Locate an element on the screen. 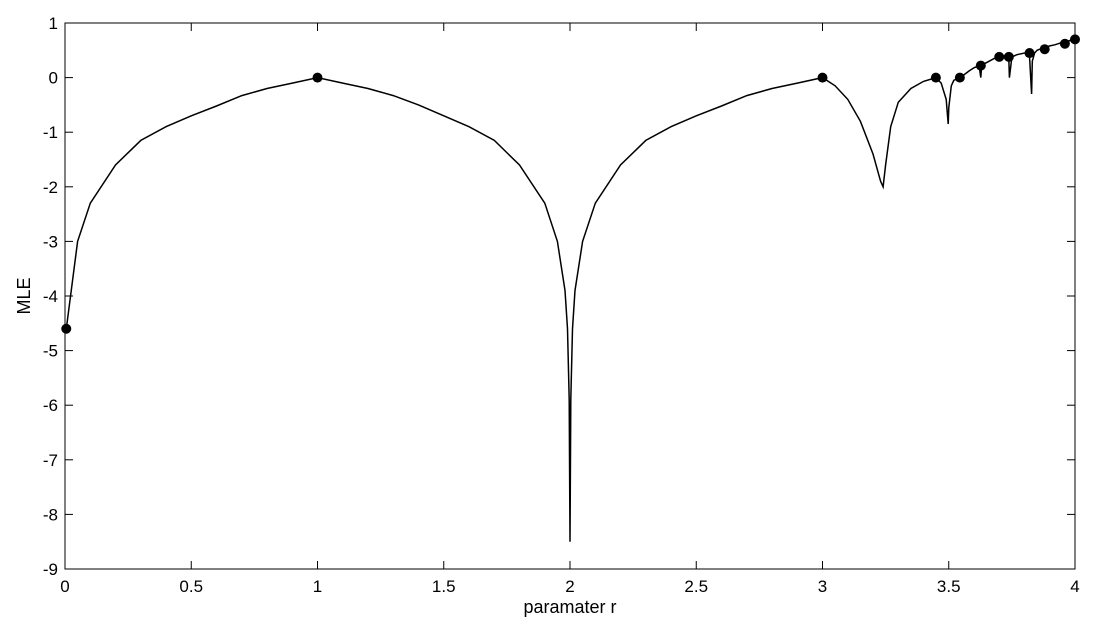  x-tick-label: 1.5 is located at coordinates (444, 586).